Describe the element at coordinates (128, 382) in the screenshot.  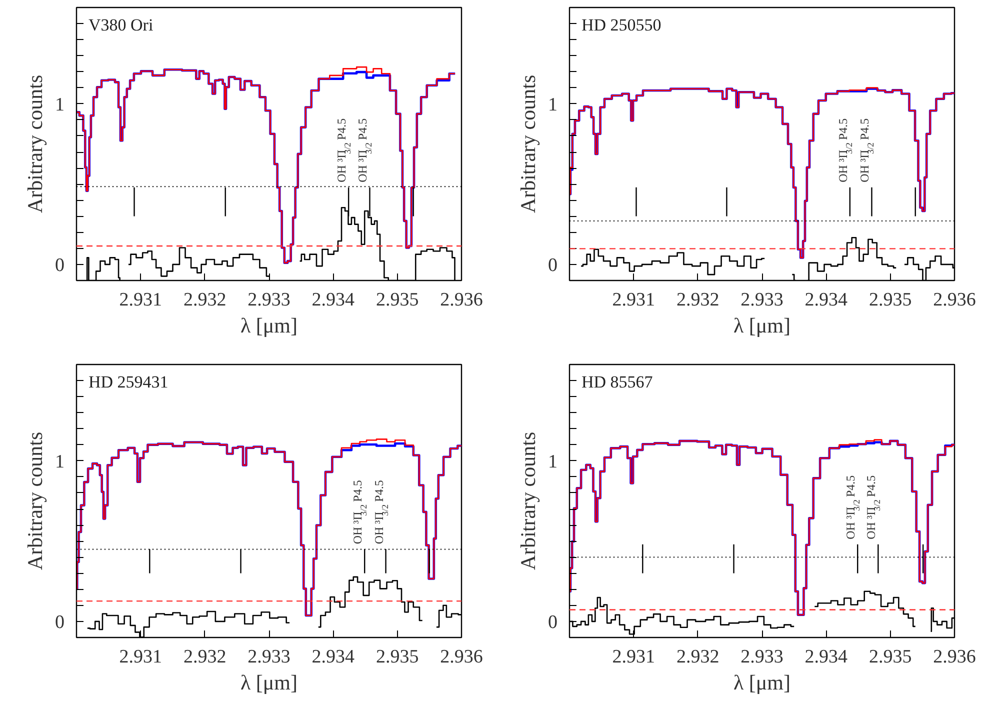
I see `text: HD 259431` at that location.